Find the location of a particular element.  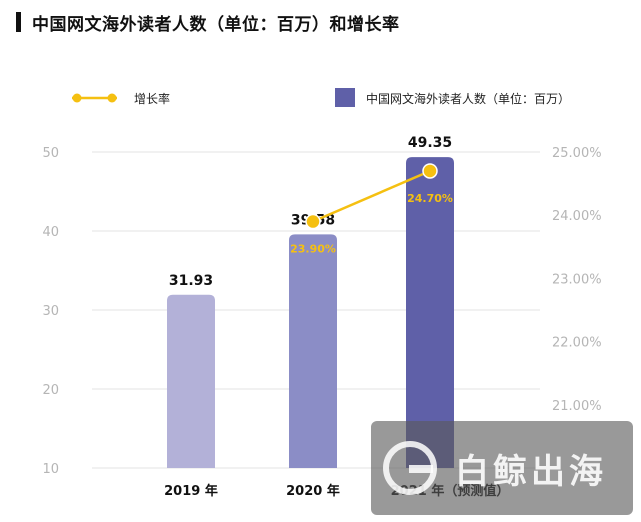

y-left-tick-label: 10 is located at coordinates (50, 469).